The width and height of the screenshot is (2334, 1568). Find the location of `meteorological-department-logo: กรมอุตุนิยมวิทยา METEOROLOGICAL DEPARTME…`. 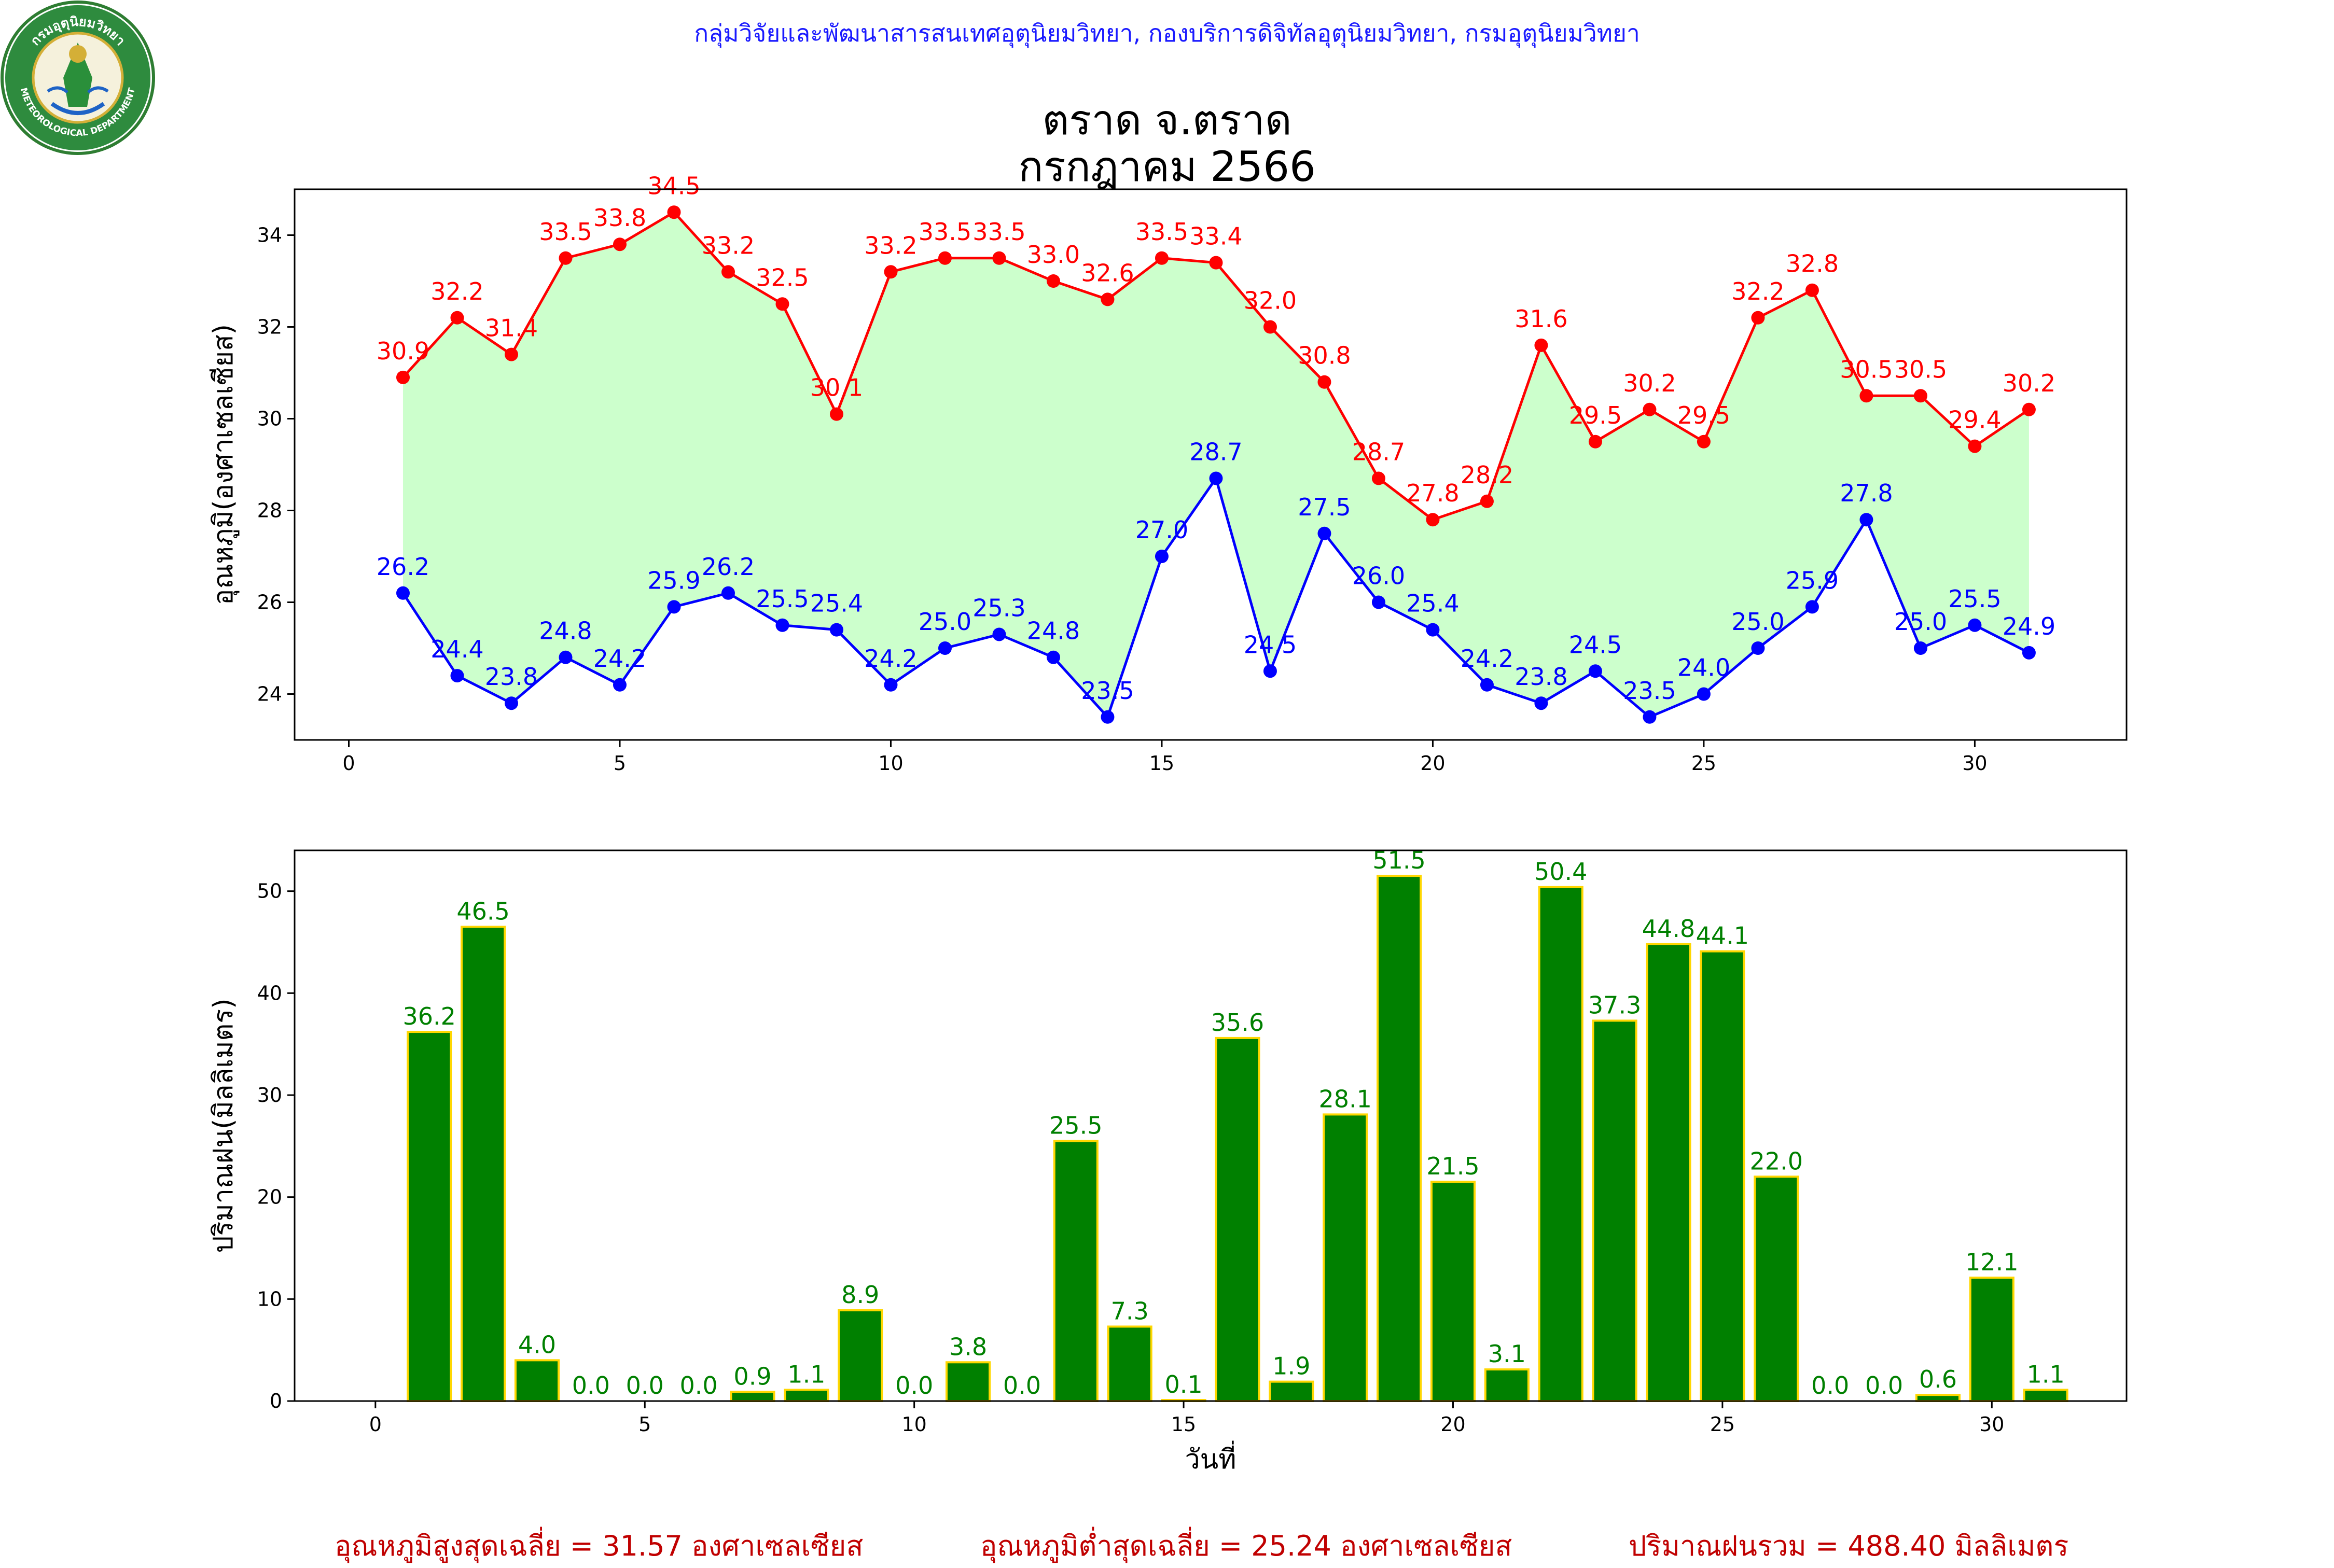

meteorological-department-logo: กรมอุตุนิยมวิทยา METEOROLOGICAL DEPARTME… is located at coordinates (78, 78).